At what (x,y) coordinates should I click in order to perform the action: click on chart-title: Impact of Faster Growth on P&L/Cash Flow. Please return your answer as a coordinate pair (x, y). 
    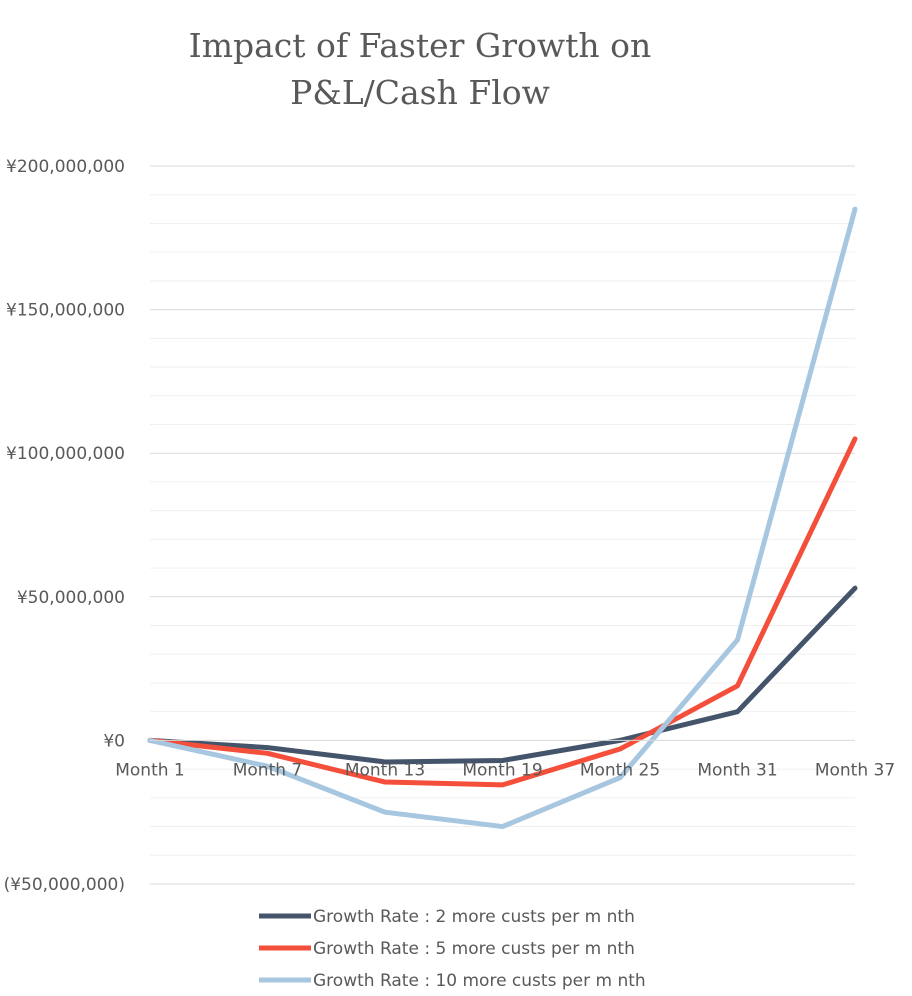
    Looking at the image, I should click on (420, 69).